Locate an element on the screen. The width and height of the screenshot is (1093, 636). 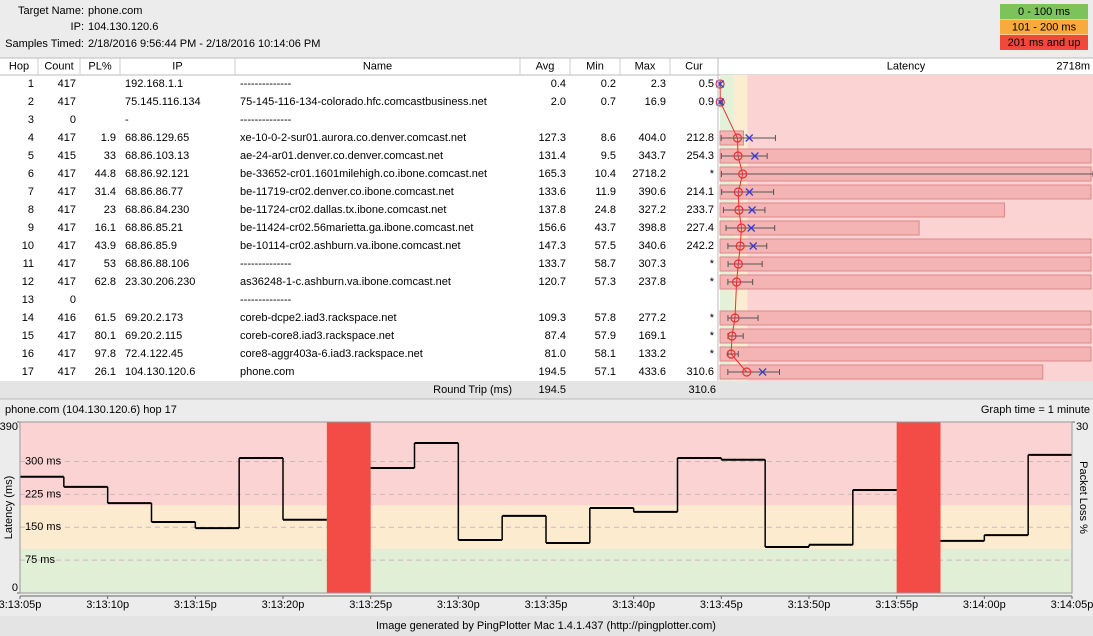
legend-swatch is located at coordinates (1044, 11).